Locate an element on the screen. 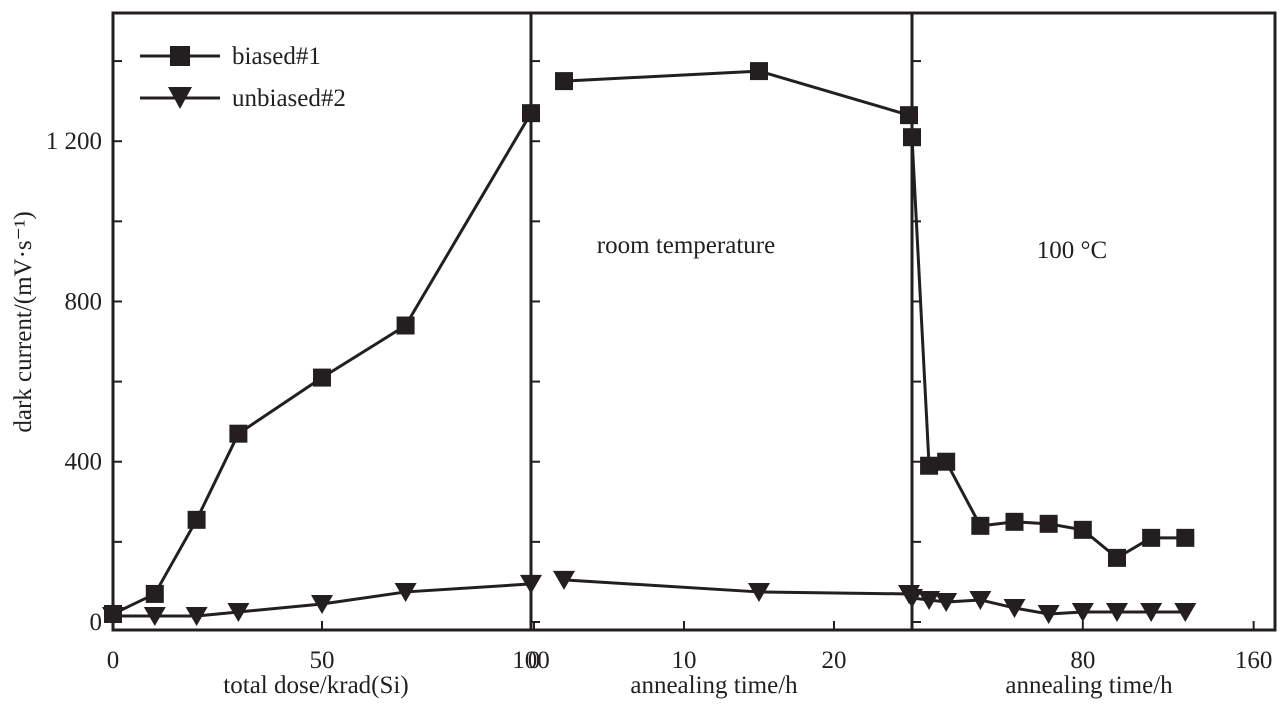  y-tick-label: 0 is located at coordinates (96, 622).